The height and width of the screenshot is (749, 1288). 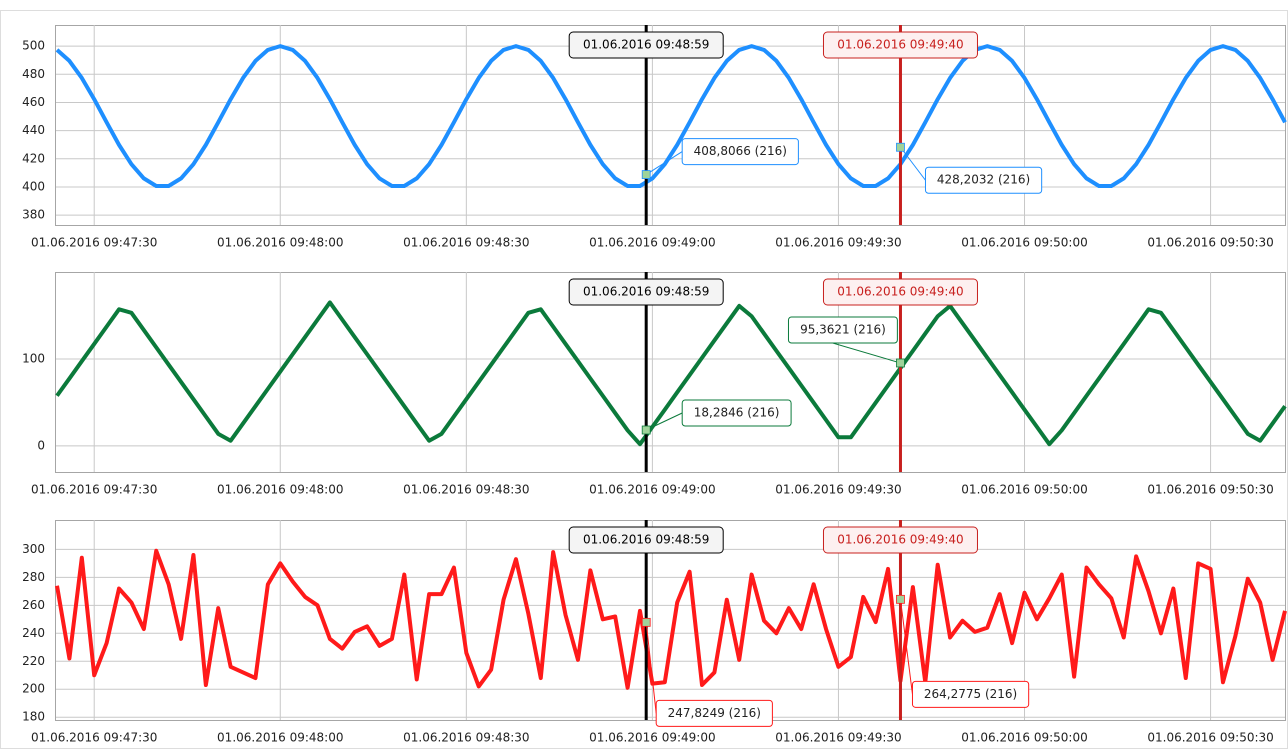 I want to click on y-tick-label: 280, so click(x=33, y=577).